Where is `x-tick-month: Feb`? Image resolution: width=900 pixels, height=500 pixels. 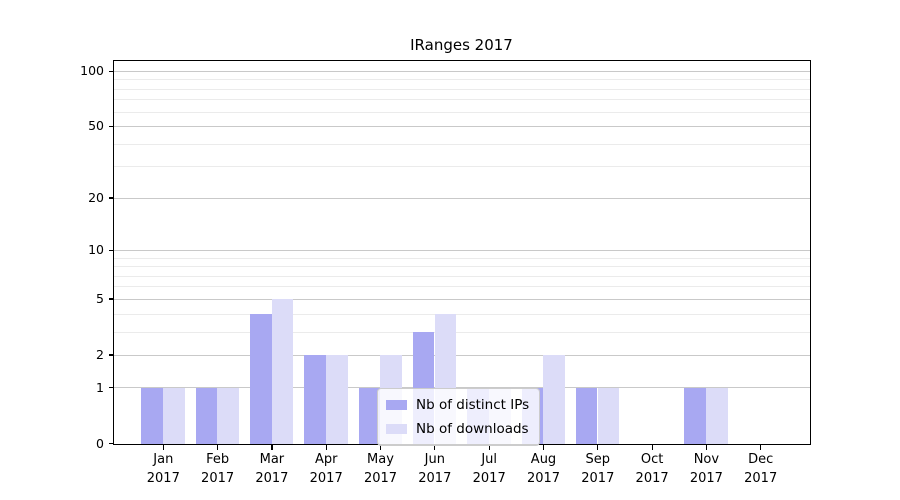 x-tick-month: Feb is located at coordinates (218, 459).